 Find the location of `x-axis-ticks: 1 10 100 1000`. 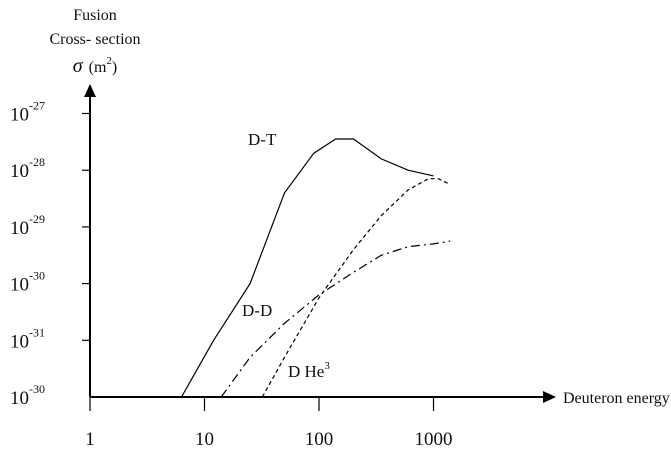

x-axis-ticks: 1 10 100 1000 is located at coordinates (269, 423).